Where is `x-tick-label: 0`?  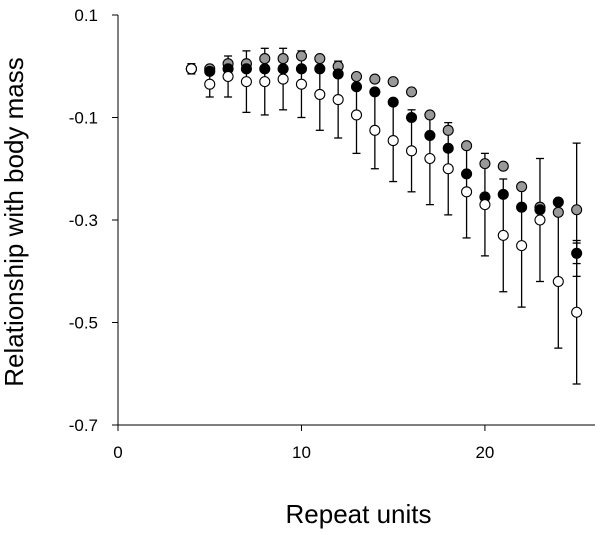 x-tick-label: 0 is located at coordinates (117, 452).